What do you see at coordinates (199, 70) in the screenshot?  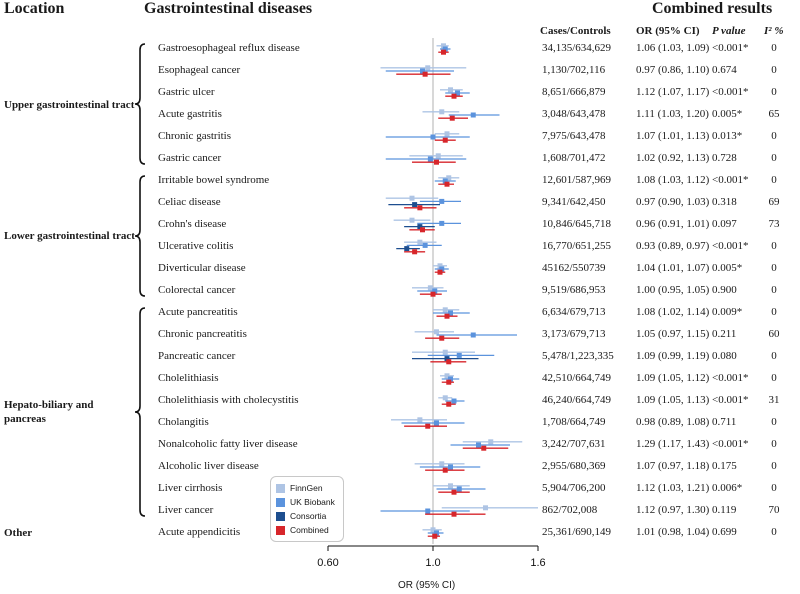 I see `disease-name: Esophageal cancer` at bounding box center [199, 70].